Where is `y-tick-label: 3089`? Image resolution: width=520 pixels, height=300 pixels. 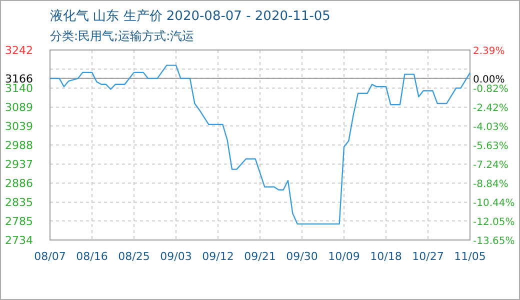 y-tick-label: 3089 is located at coordinates (19, 107).